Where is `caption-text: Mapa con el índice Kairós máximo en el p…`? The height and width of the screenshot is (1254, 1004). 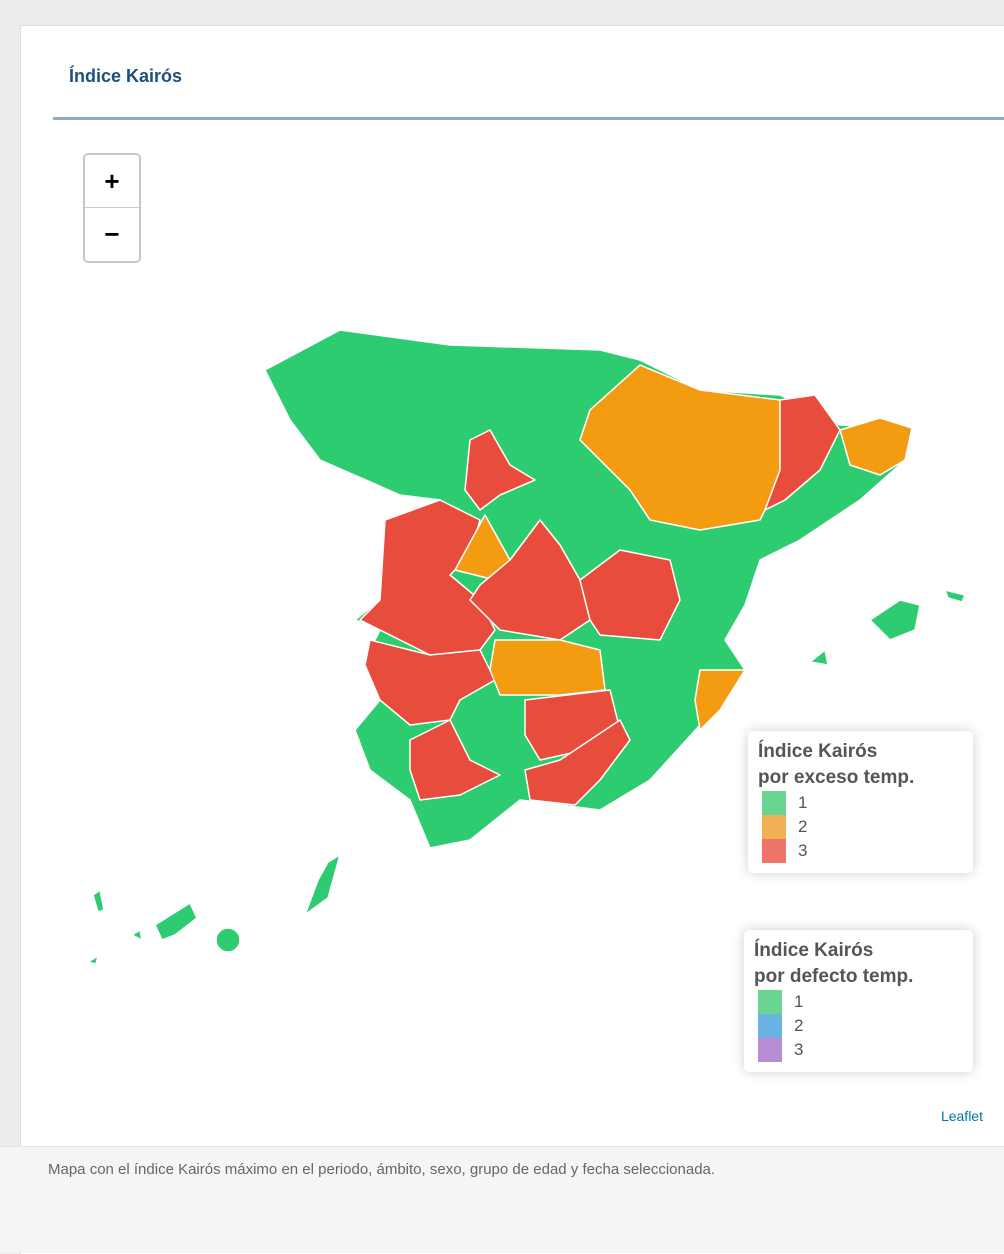
caption-text: Mapa con el índice Kairós máximo en el p… is located at coordinates (382, 1169).